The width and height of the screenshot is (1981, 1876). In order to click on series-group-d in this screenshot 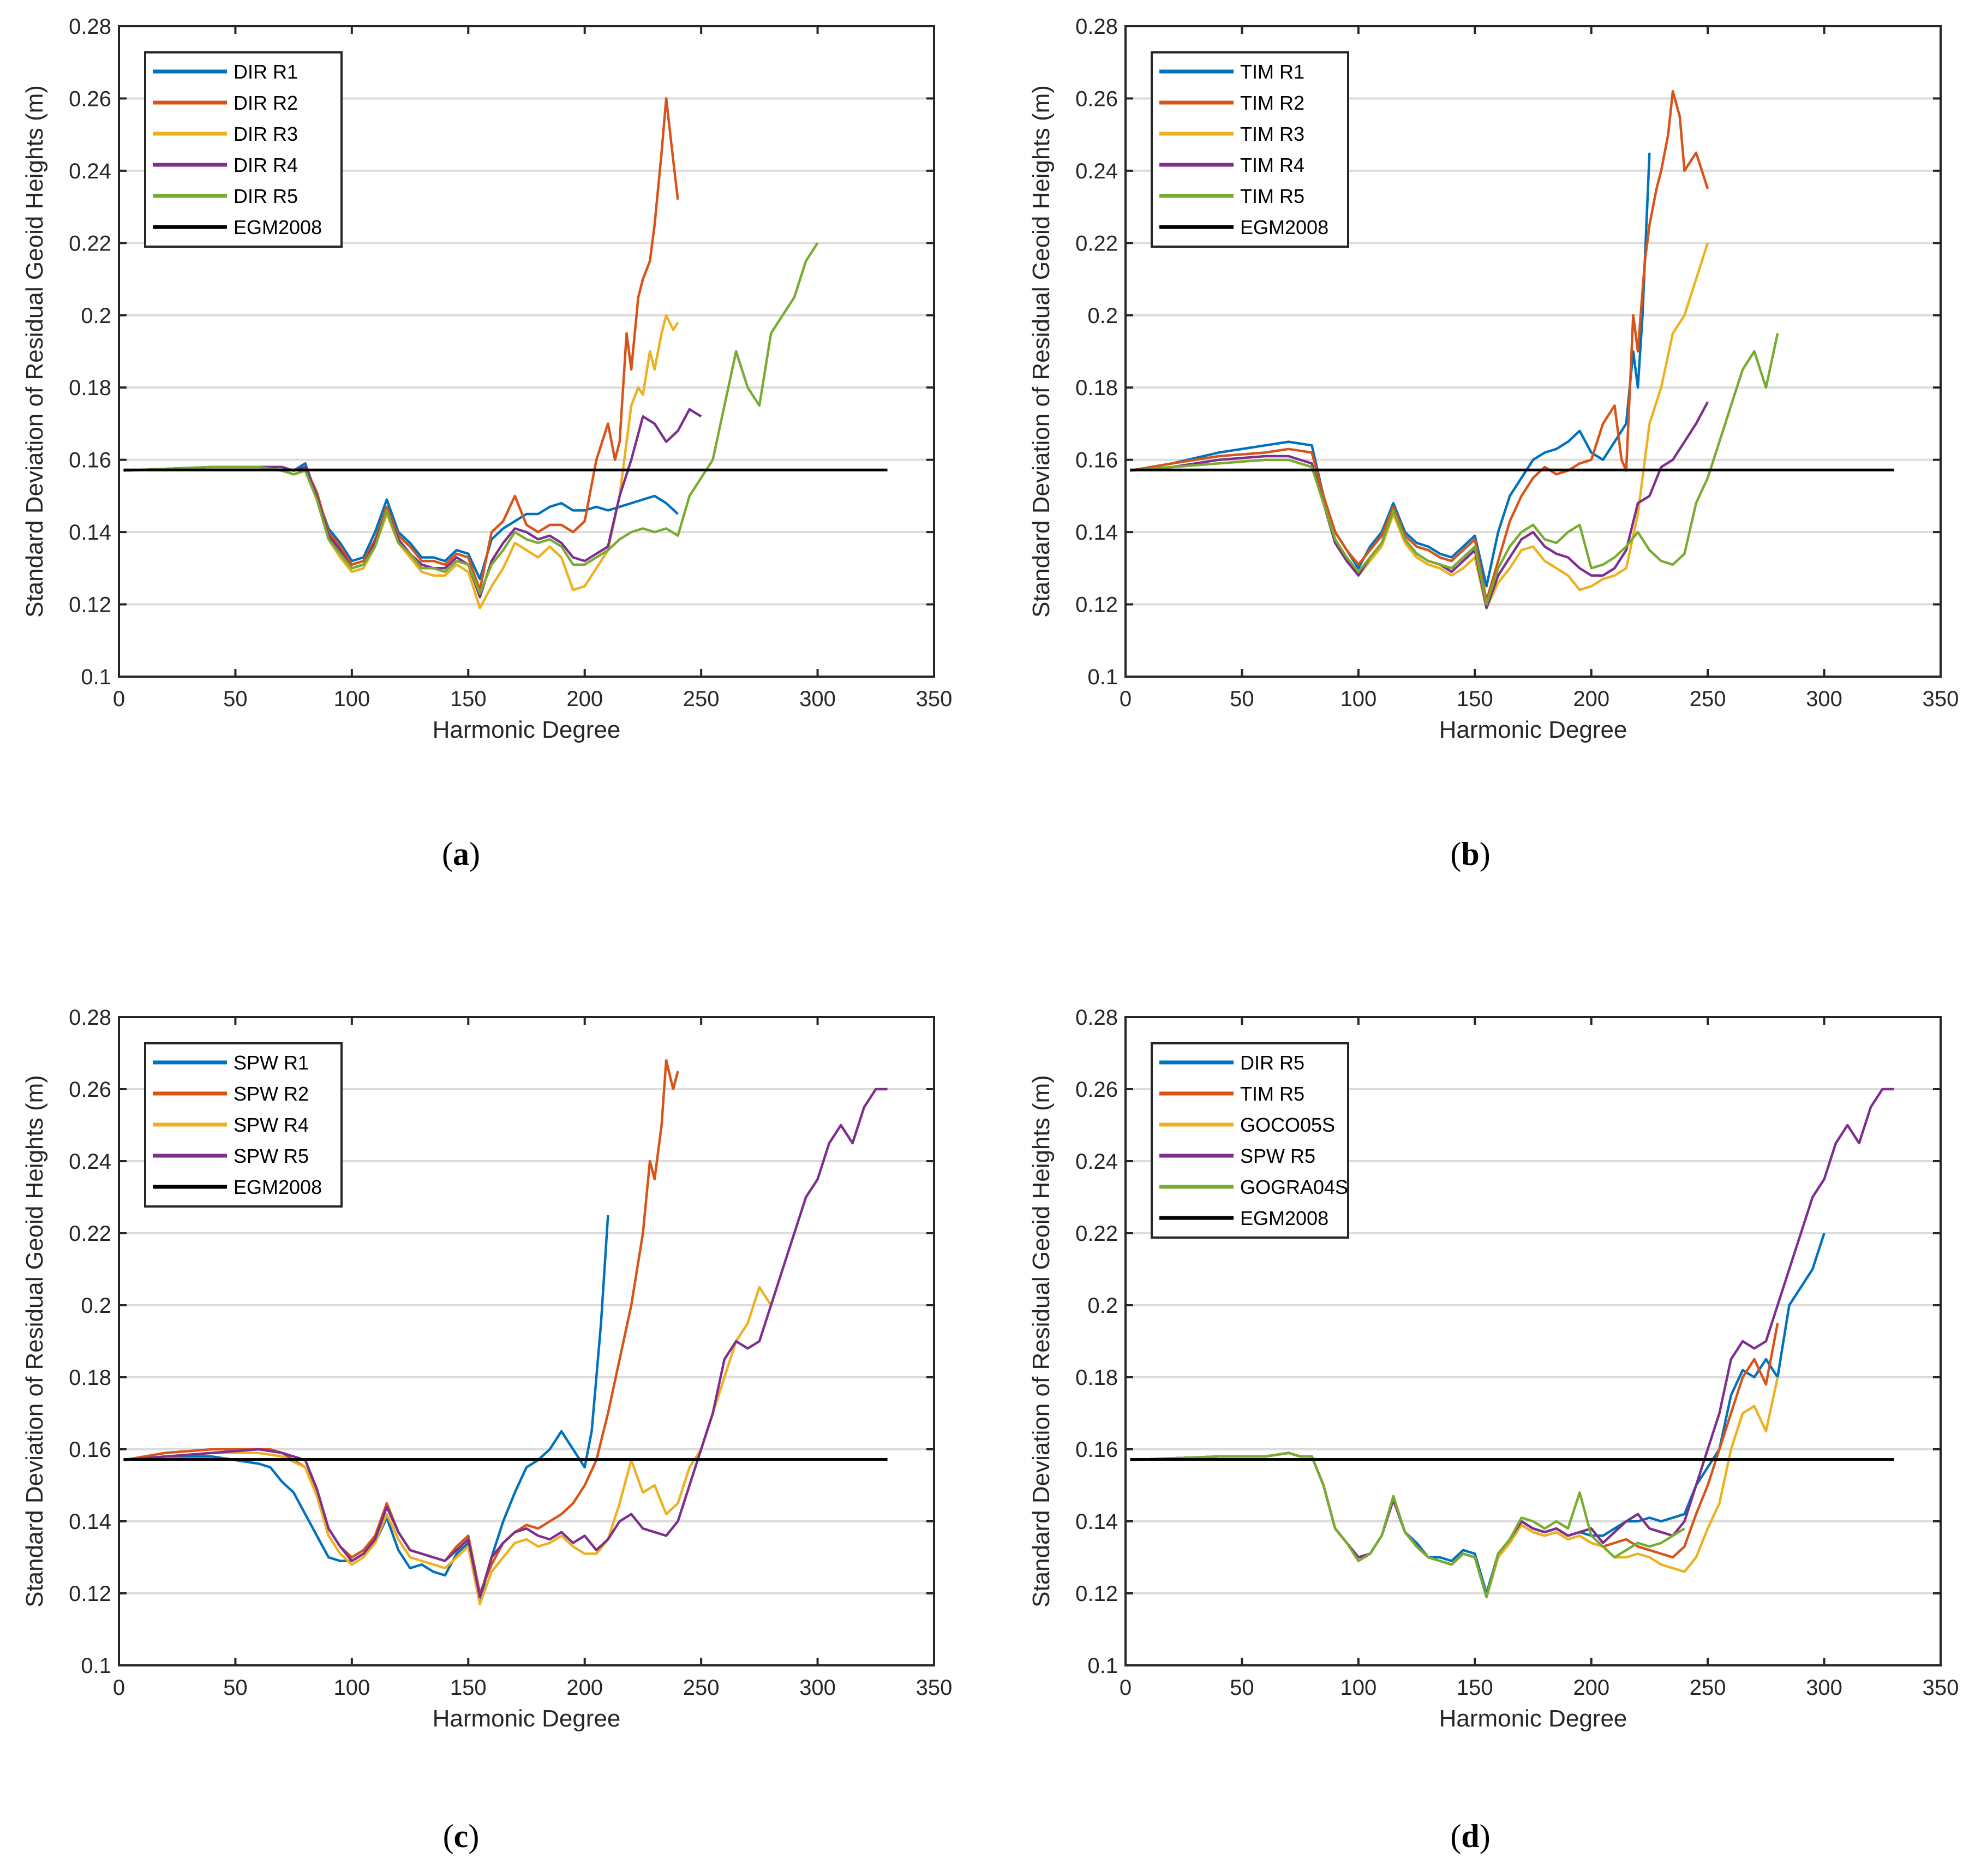, I will do `click(1512, 1343)`.